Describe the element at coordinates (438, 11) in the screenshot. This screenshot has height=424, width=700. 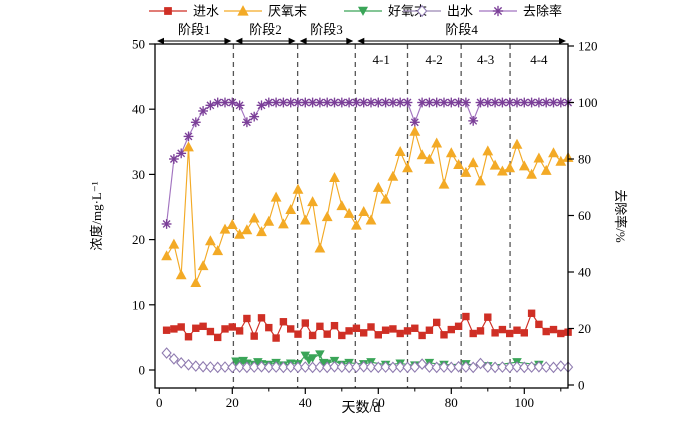
I see `legend-item-出水: 出水` at that location.